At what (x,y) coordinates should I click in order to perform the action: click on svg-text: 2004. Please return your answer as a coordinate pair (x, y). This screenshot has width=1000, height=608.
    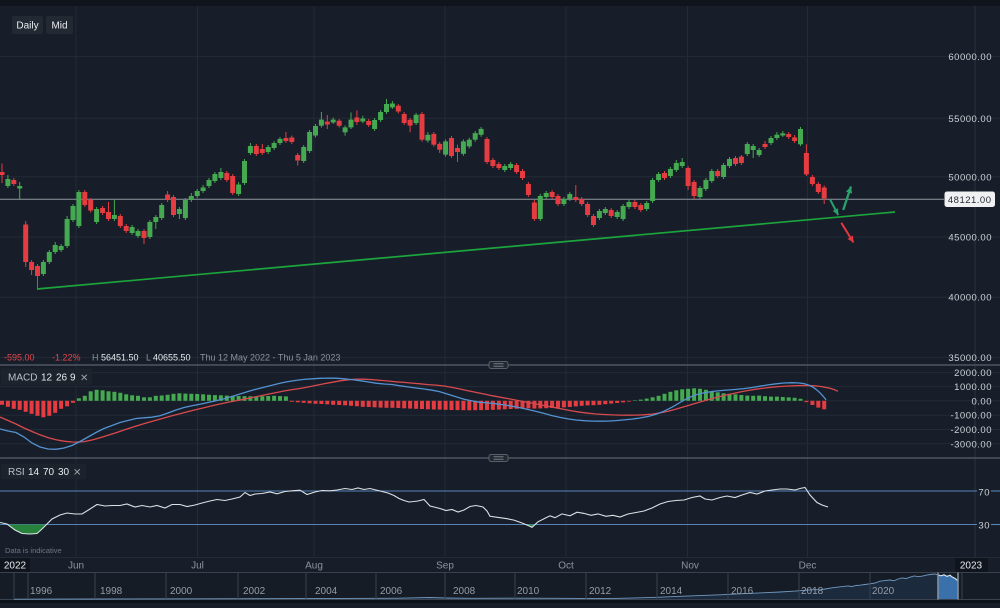
    Looking at the image, I should click on (326, 591).